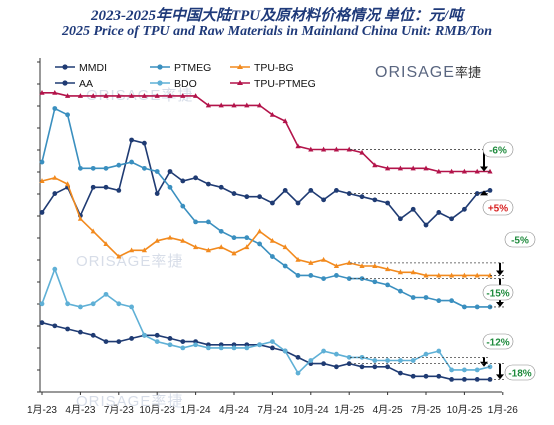 The height and width of the screenshot is (425, 554). I want to click on annotation-label: -12%, so click(497, 343).